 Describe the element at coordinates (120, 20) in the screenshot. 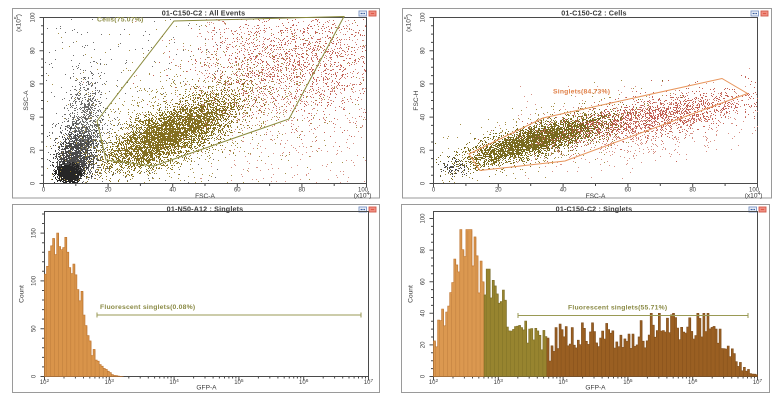

I see `svg-text: Cells(75.07%)` at that location.